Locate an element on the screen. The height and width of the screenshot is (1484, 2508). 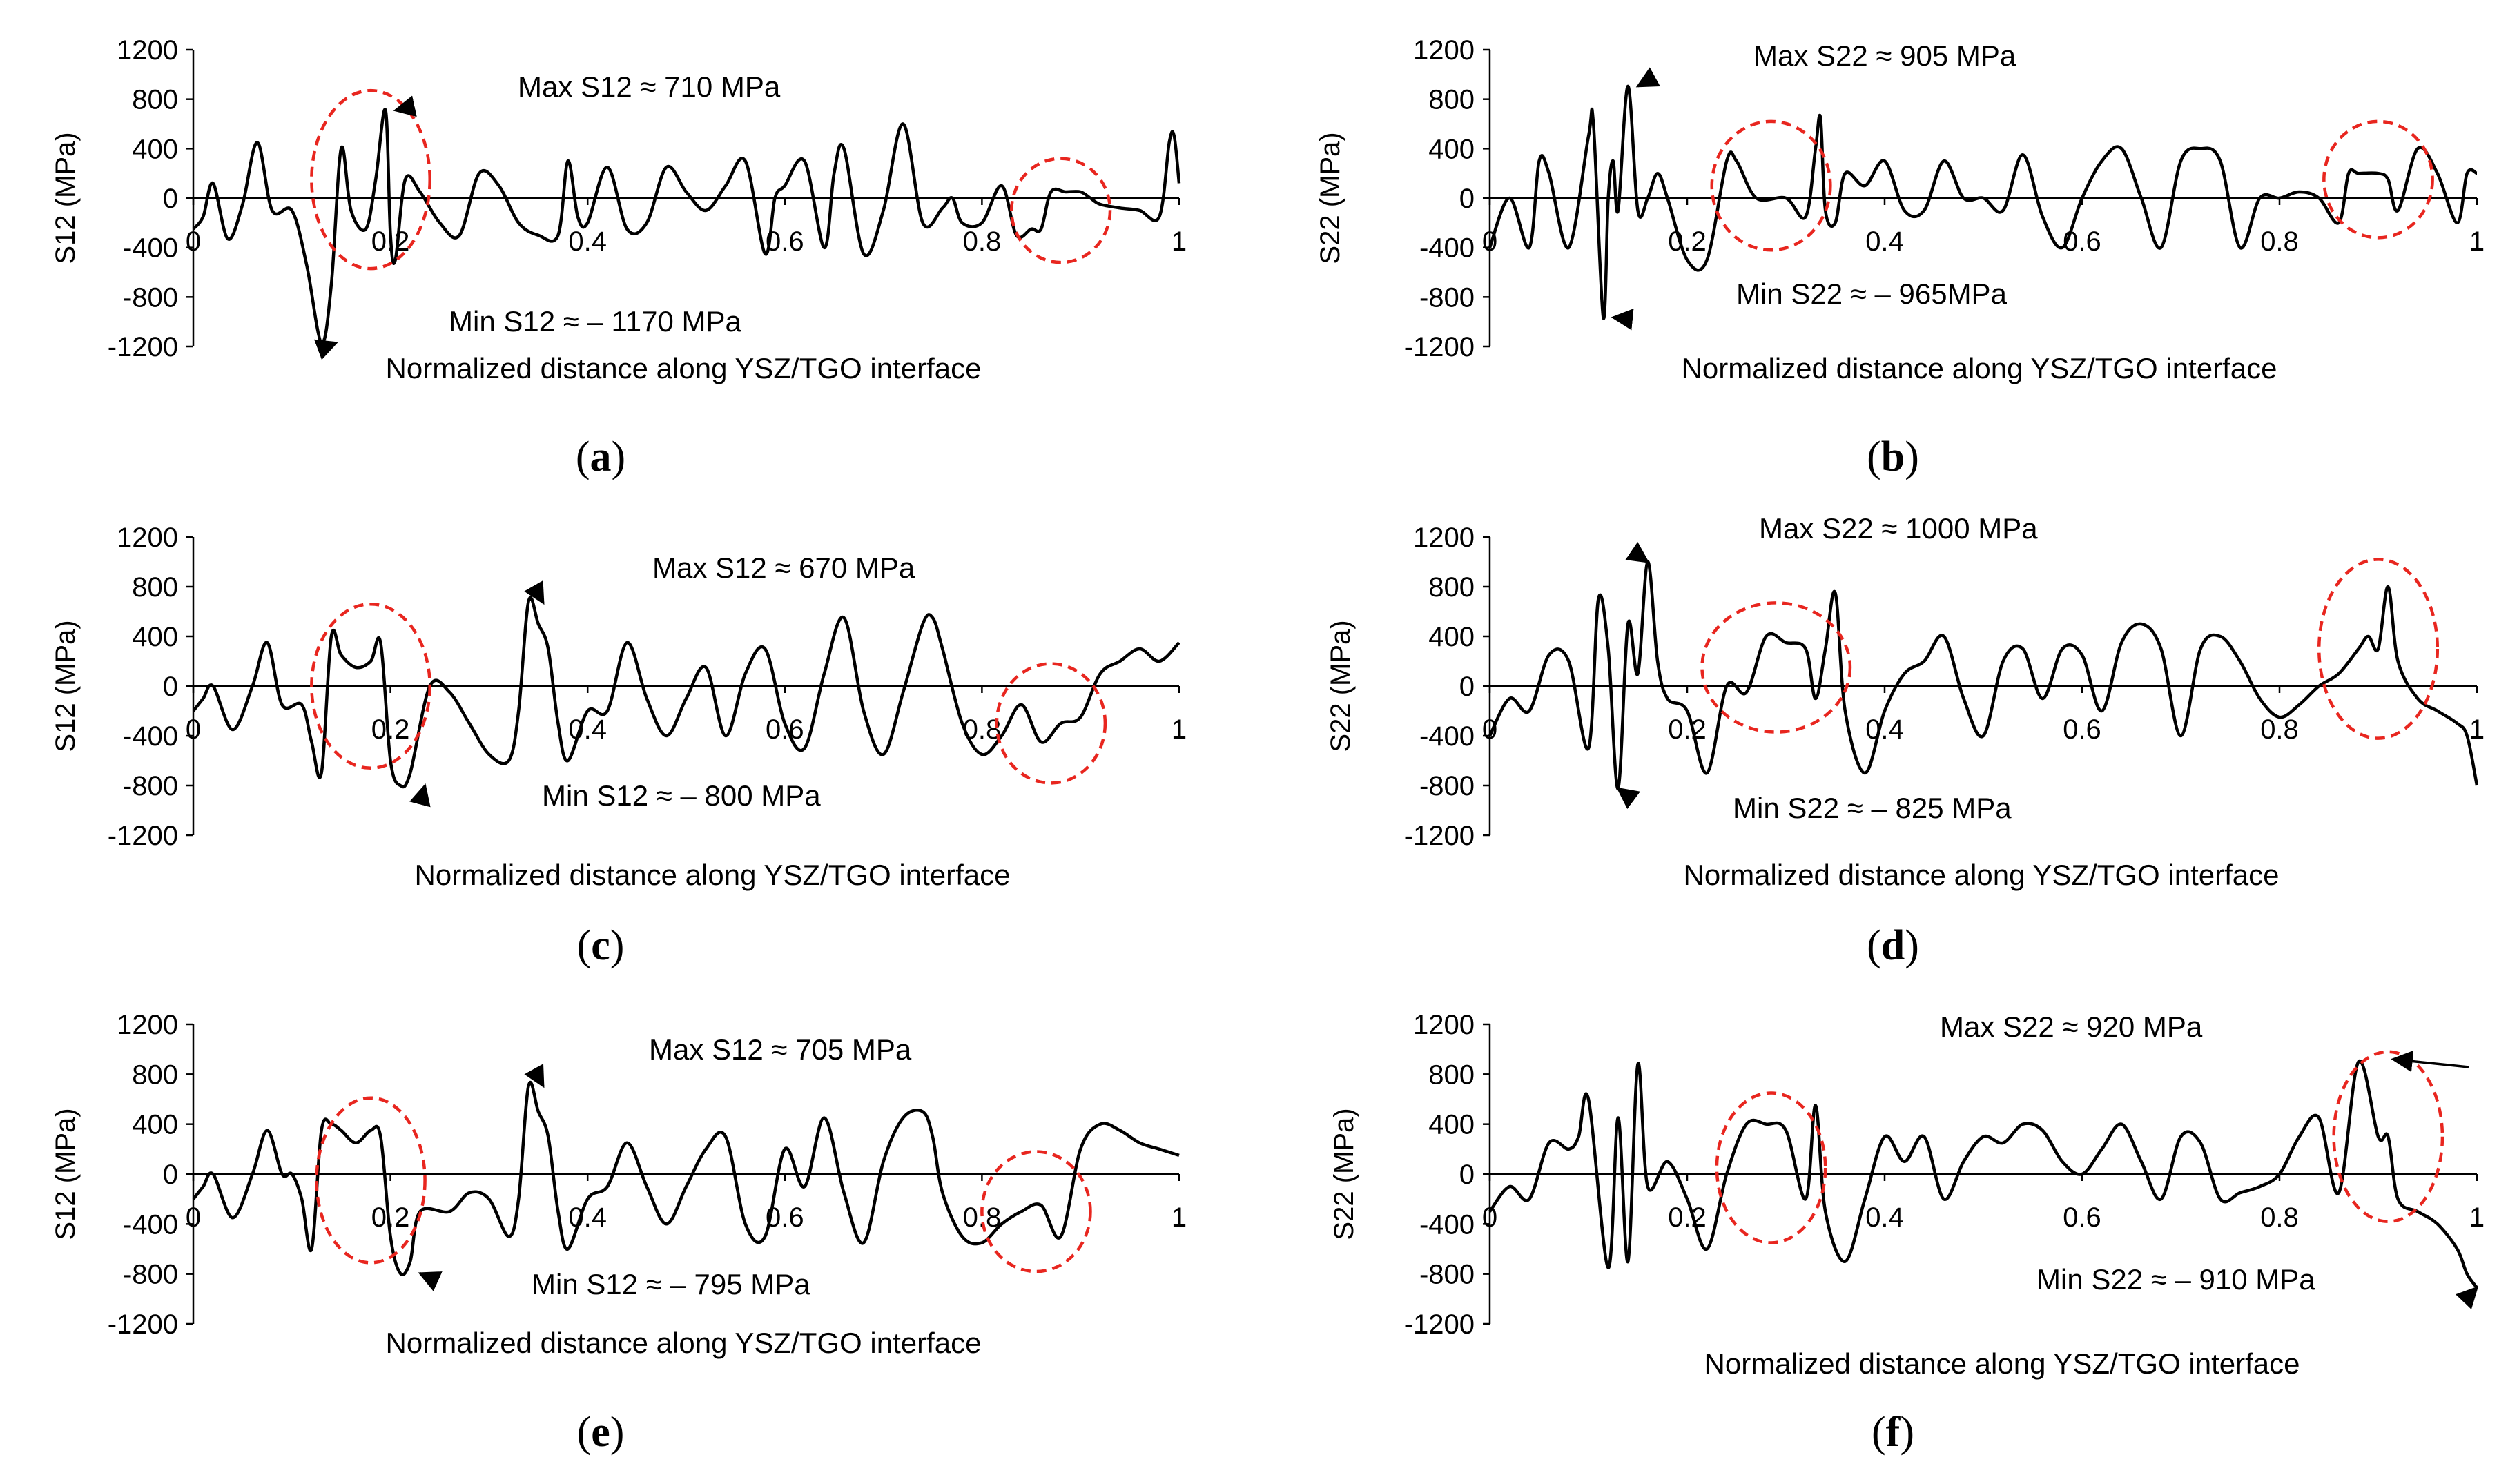
annotation-label: Min S22 ≈ – 965MPa is located at coordinates (1872, 293).